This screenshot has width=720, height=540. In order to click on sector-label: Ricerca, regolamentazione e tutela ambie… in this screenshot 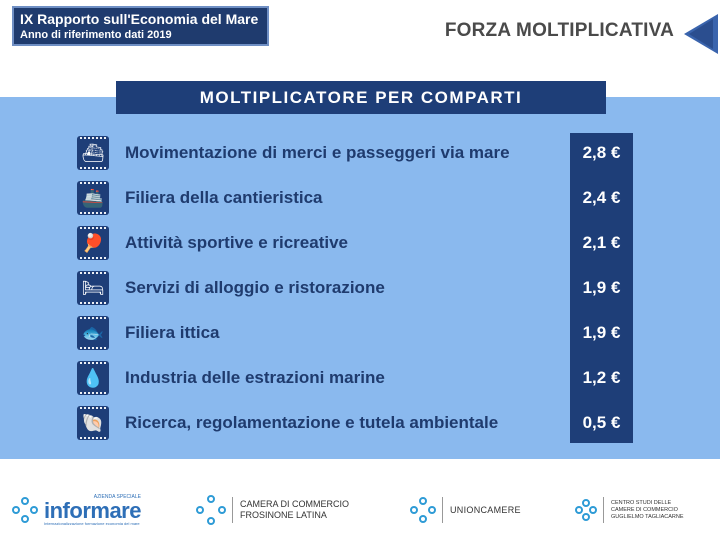, I will do `click(312, 422)`.